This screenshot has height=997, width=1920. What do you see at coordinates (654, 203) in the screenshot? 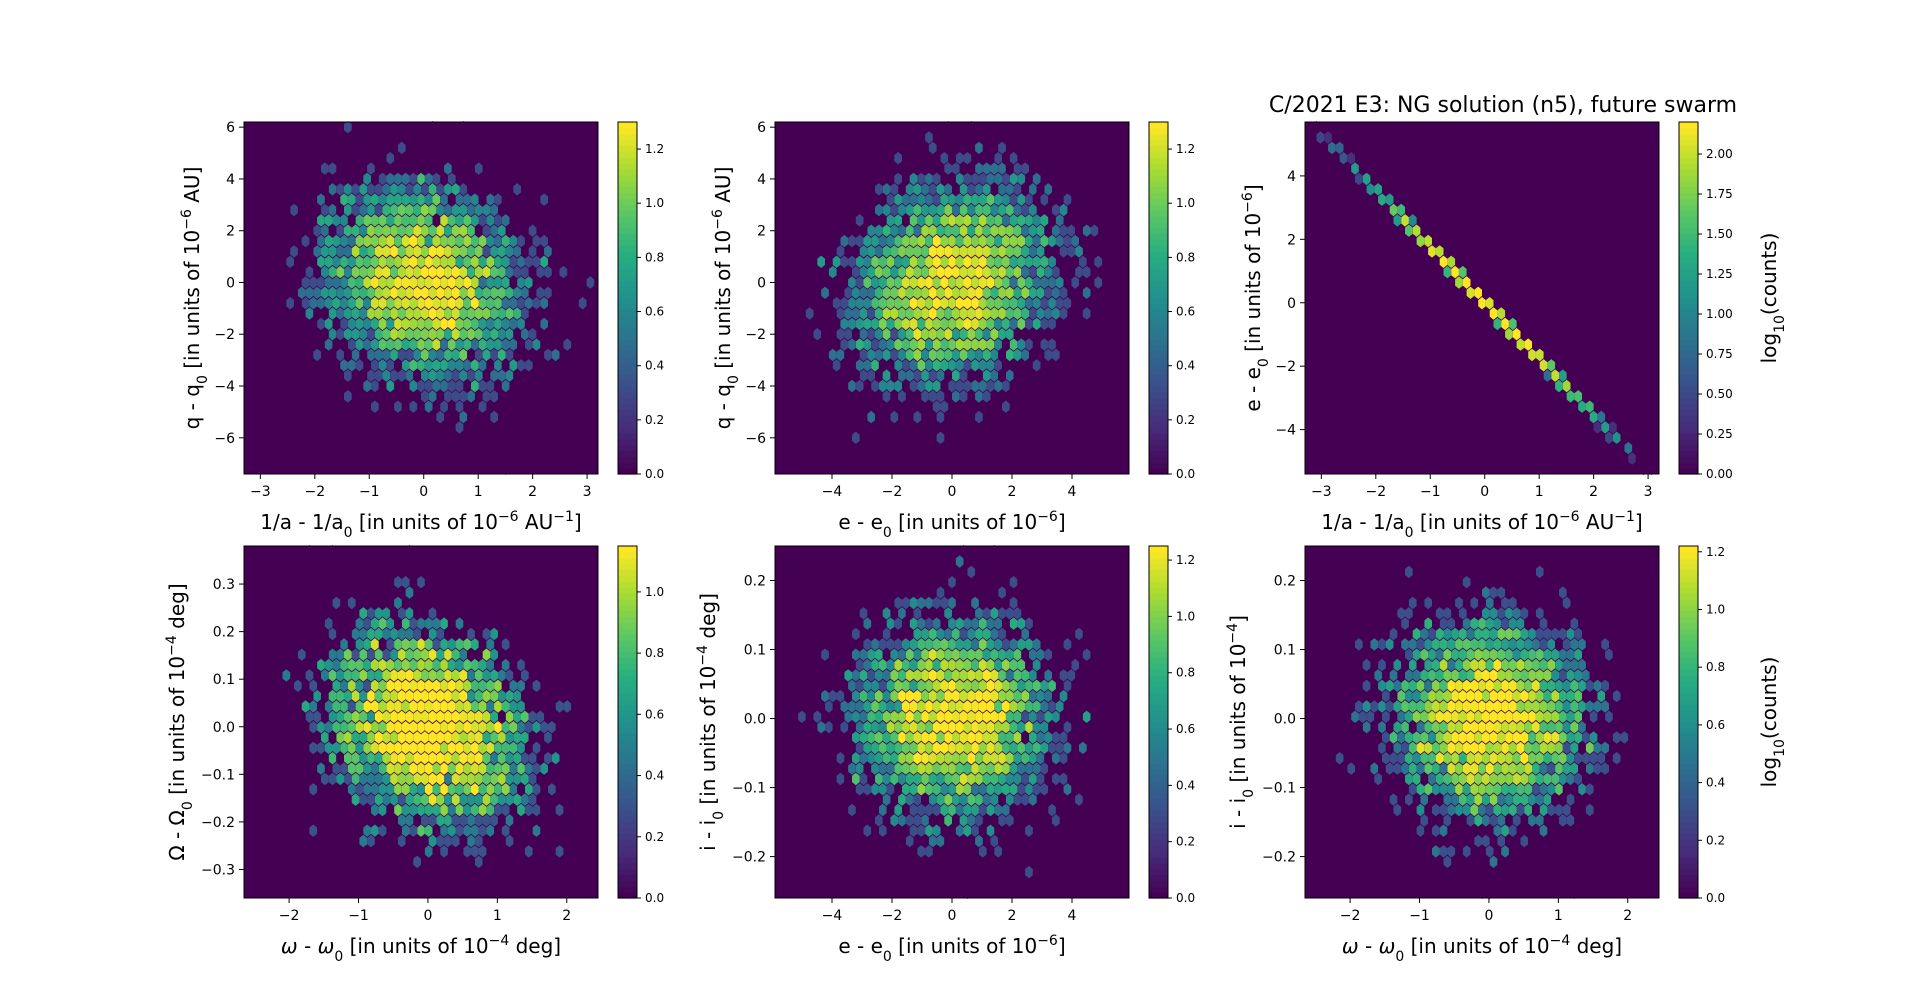
I see `colorbar-tick-label: 1.0` at bounding box center [654, 203].